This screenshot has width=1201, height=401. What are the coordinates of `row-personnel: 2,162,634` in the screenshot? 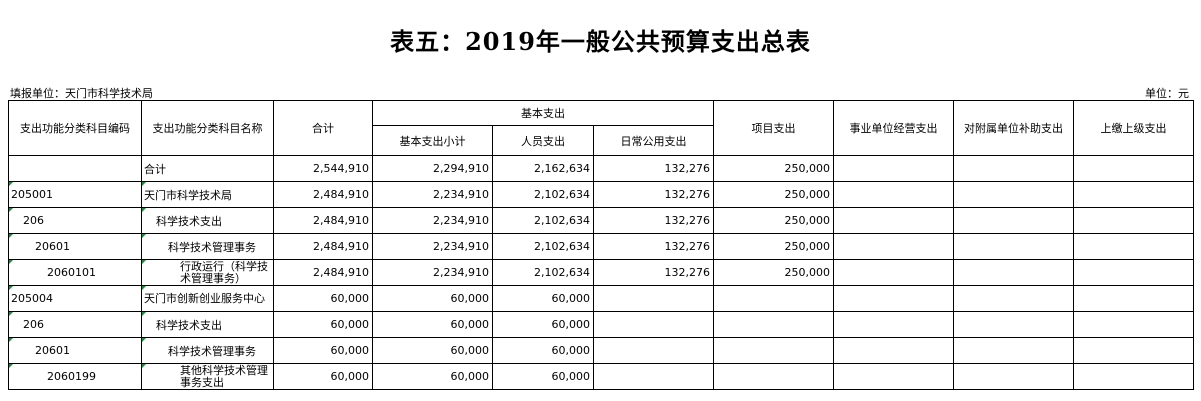 It's located at (543, 168).